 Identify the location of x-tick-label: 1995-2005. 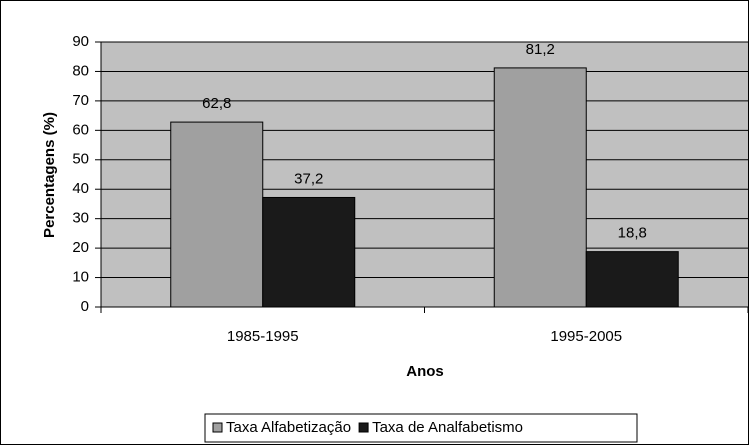
(586, 336).